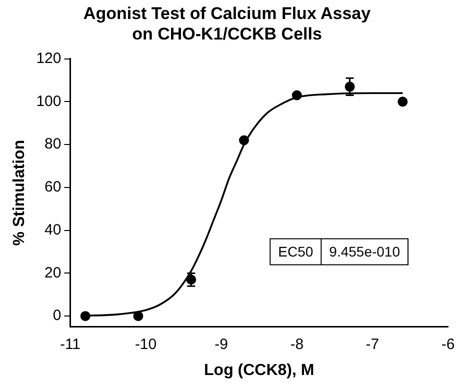 This screenshot has width=472, height=386. Describe the element at coordinates (53, 273) in the screenshot. I see `y-tick-label: 20` at that location.